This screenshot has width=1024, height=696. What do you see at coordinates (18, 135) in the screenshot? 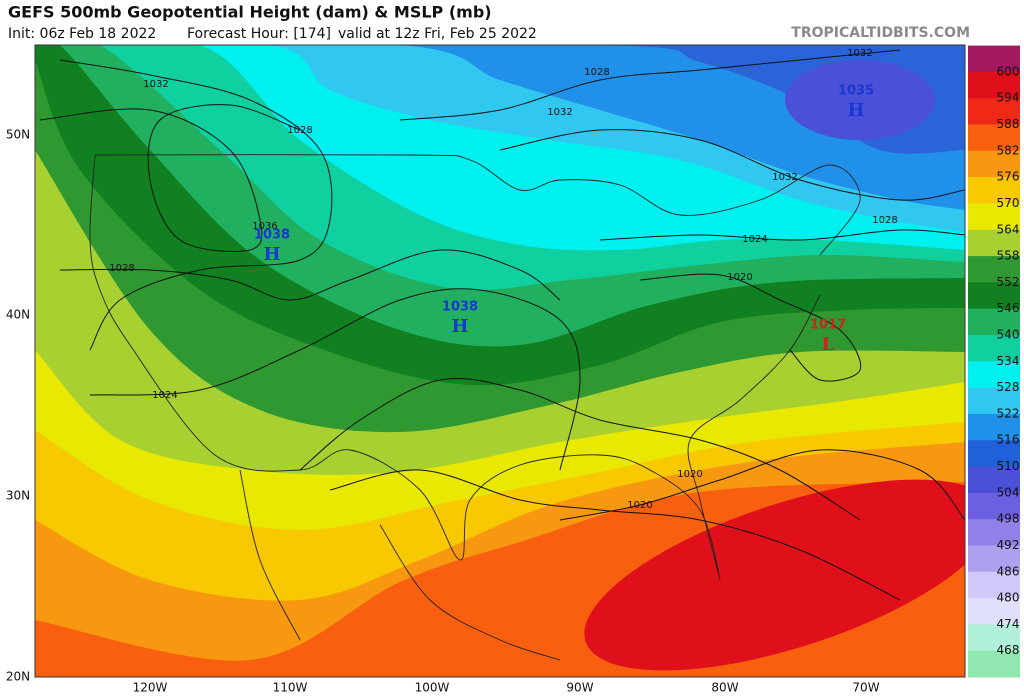
I see `latitude-label: 50N` at bounding box center [18, 135].